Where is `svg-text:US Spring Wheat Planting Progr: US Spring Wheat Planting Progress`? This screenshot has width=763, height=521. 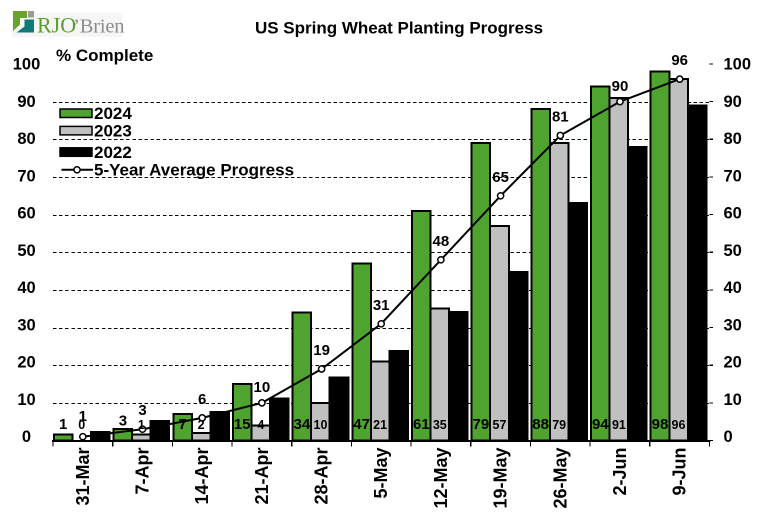 svg-text:US Spring Wheat Planting Progr: US Spring Wheat Planting Progress is located at coordinates (399, 28).